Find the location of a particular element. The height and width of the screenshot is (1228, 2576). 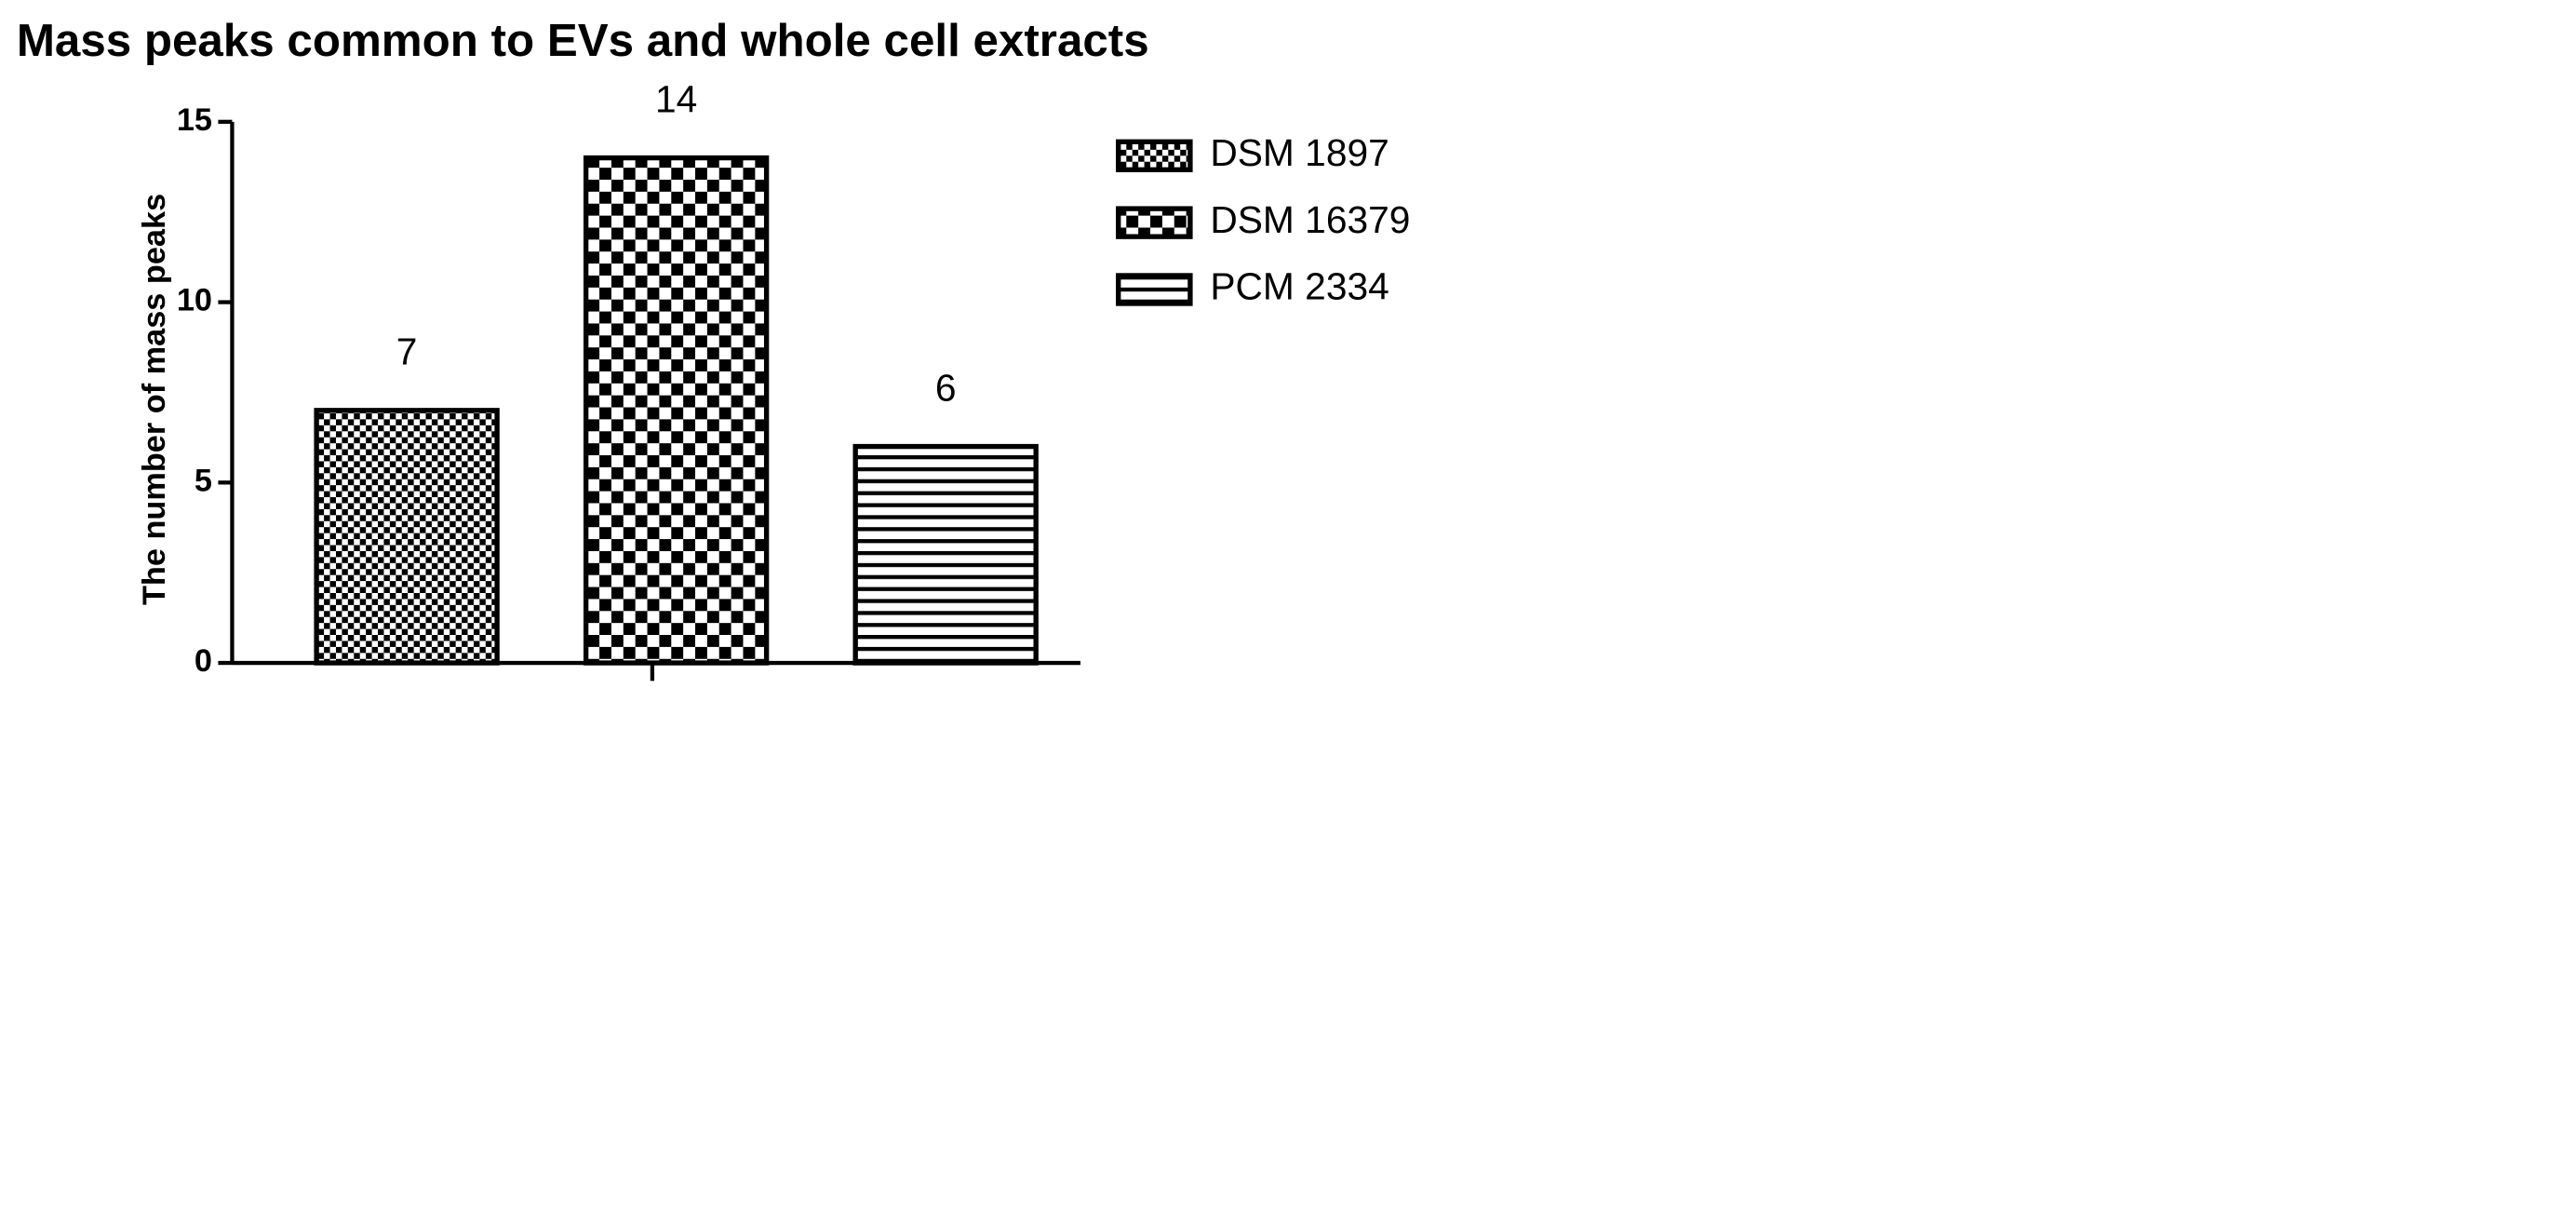

value-label: 6 is located at coordinates (946, 387).